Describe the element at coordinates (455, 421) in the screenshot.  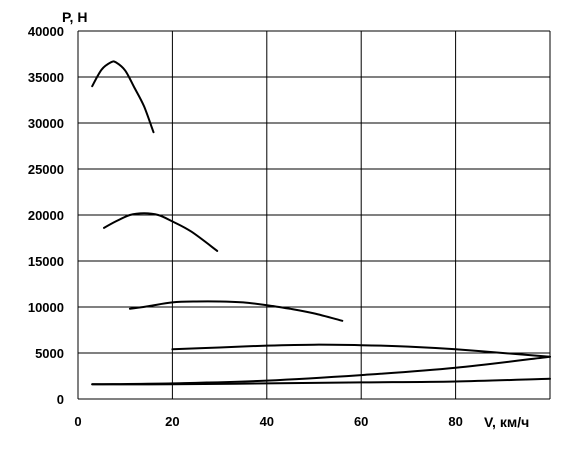
I see `x-tick-label: 80` at that location.